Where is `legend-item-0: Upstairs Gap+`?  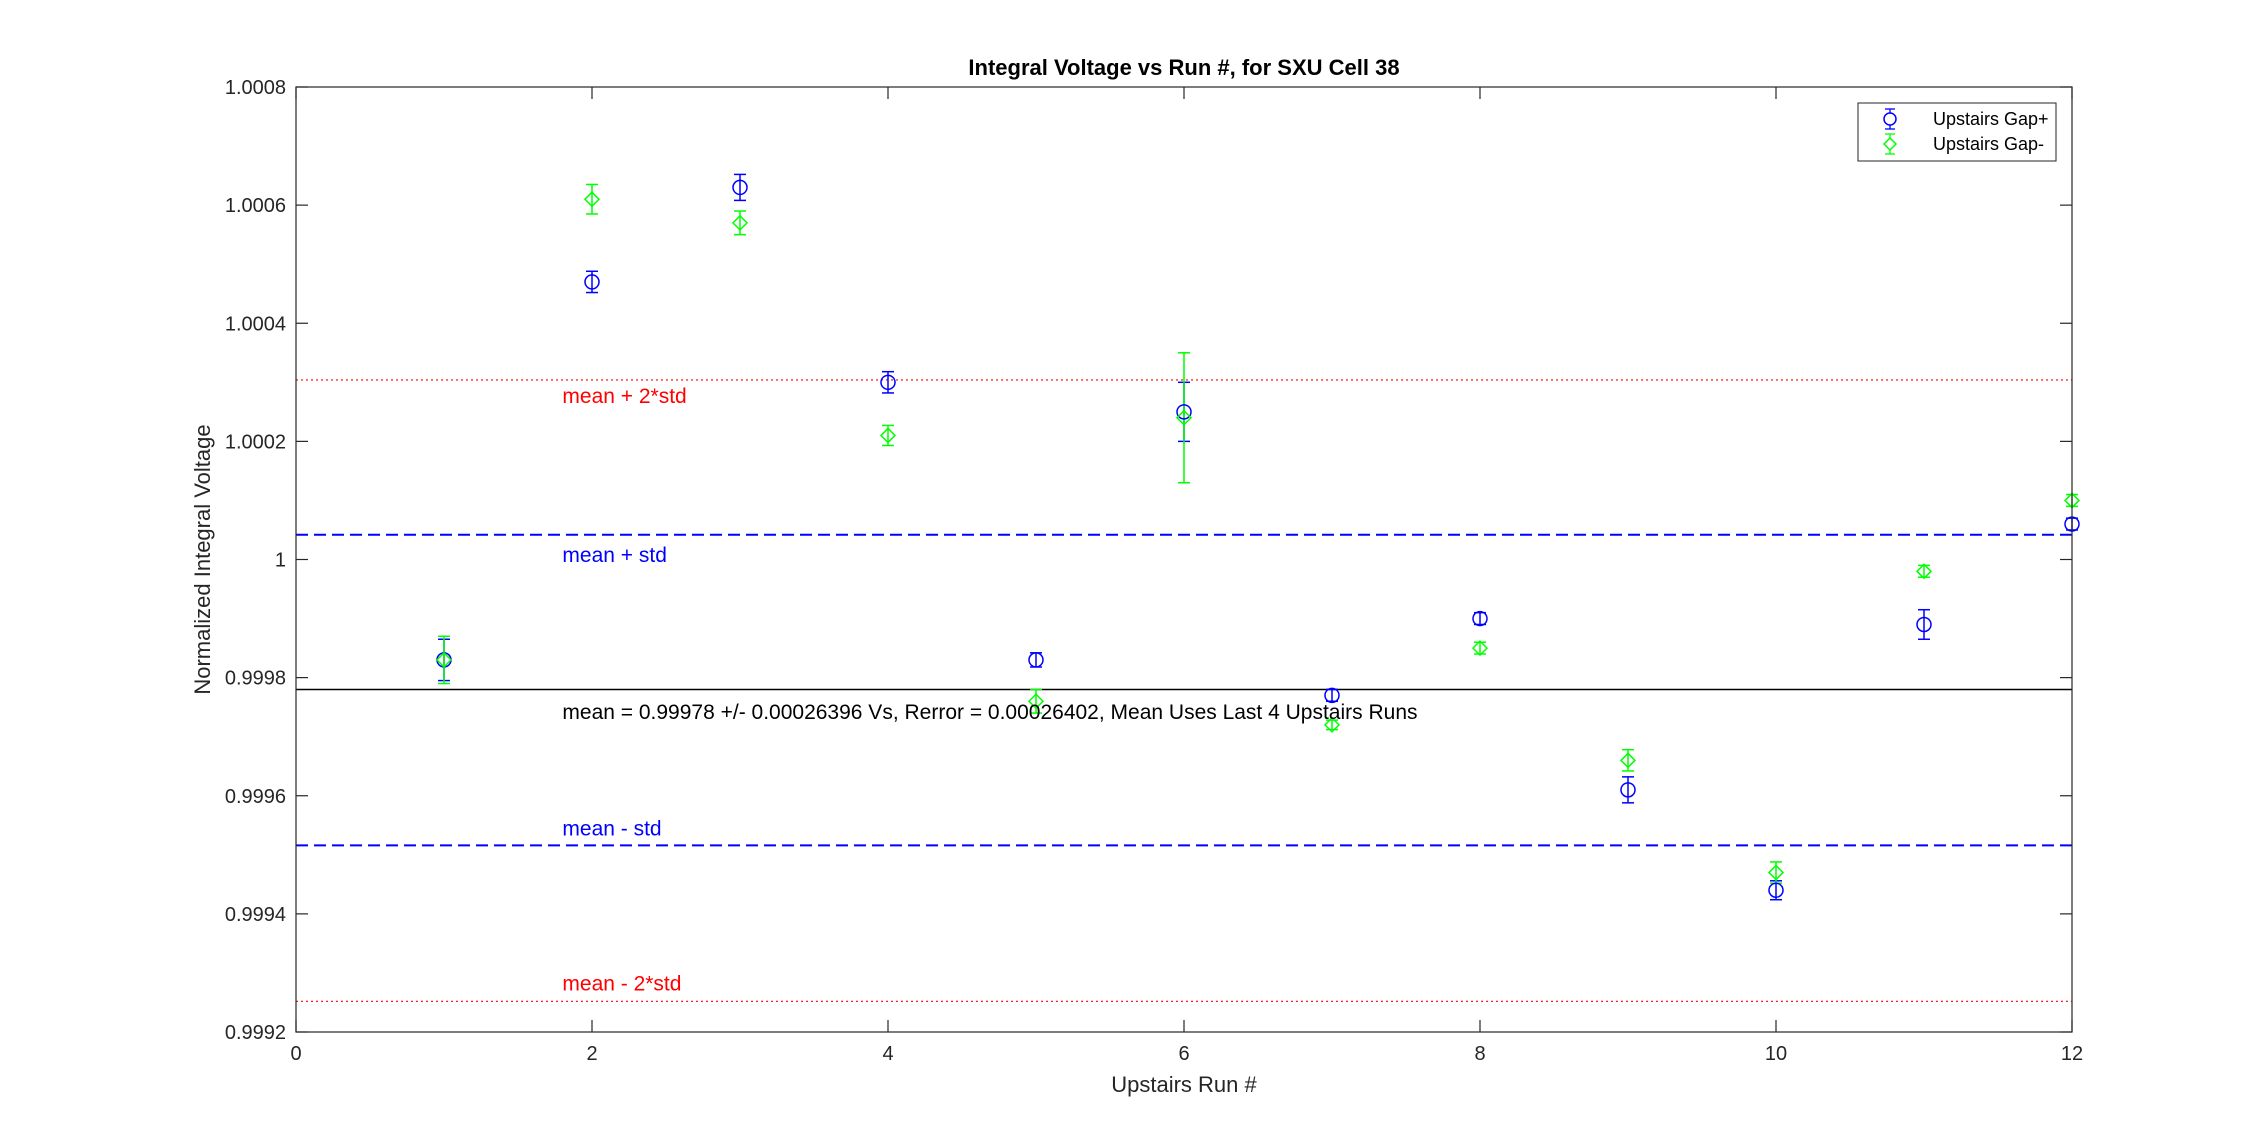 legend-item-0: Upstairs Gap+ is located at coordinates (1966, 119).